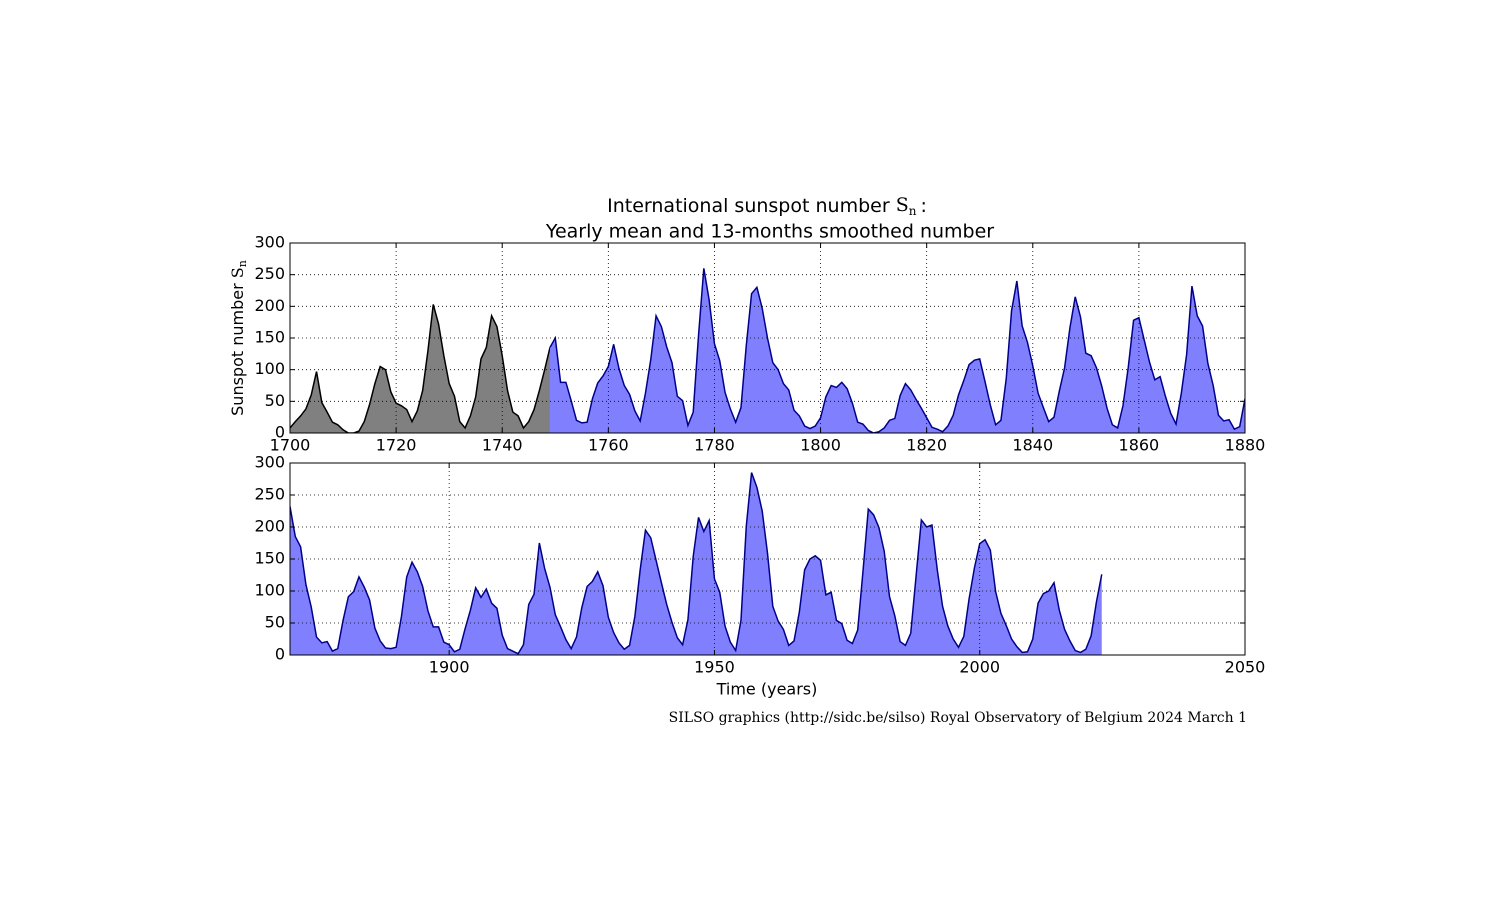 The image size is (1500, 900). I want to click on title-symbol-sub: n, so click(913, 211).